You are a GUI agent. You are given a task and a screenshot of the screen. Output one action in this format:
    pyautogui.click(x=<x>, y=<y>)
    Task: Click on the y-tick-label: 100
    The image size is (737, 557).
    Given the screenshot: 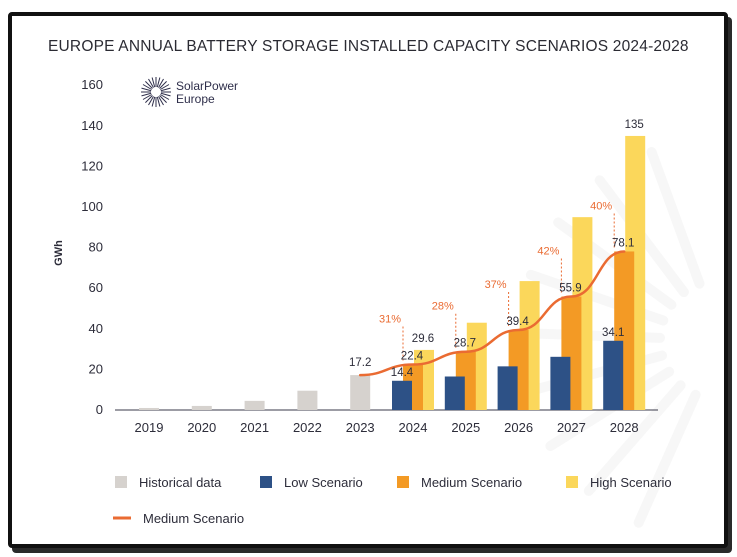 What is the action you would take?
    pyautogui.click(x=92, y=206)
    